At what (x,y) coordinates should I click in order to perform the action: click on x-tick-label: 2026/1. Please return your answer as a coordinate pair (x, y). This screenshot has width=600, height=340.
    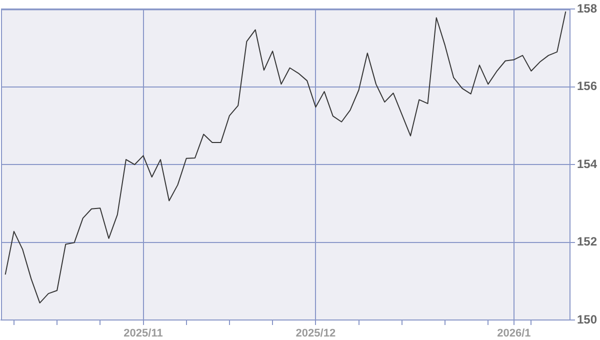
    Looking at the image, I should click on (514, 334).